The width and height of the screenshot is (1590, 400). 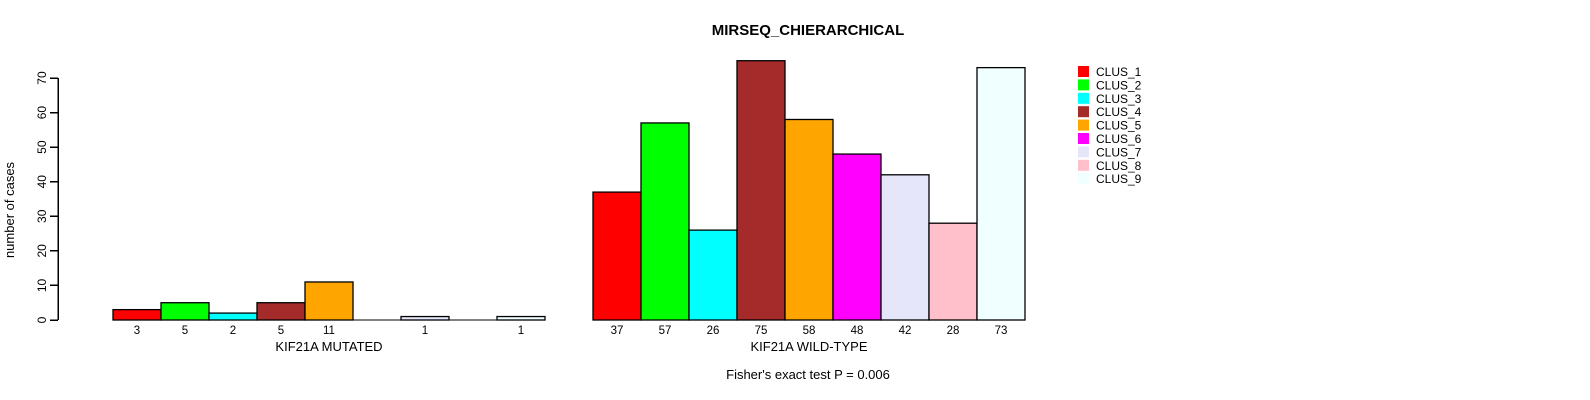 What do you see at coordinates (1119, 179) in the screenshot?
I see `legend-label-CLUS_9: CLUS_9` at bounding box center [1119, 179].